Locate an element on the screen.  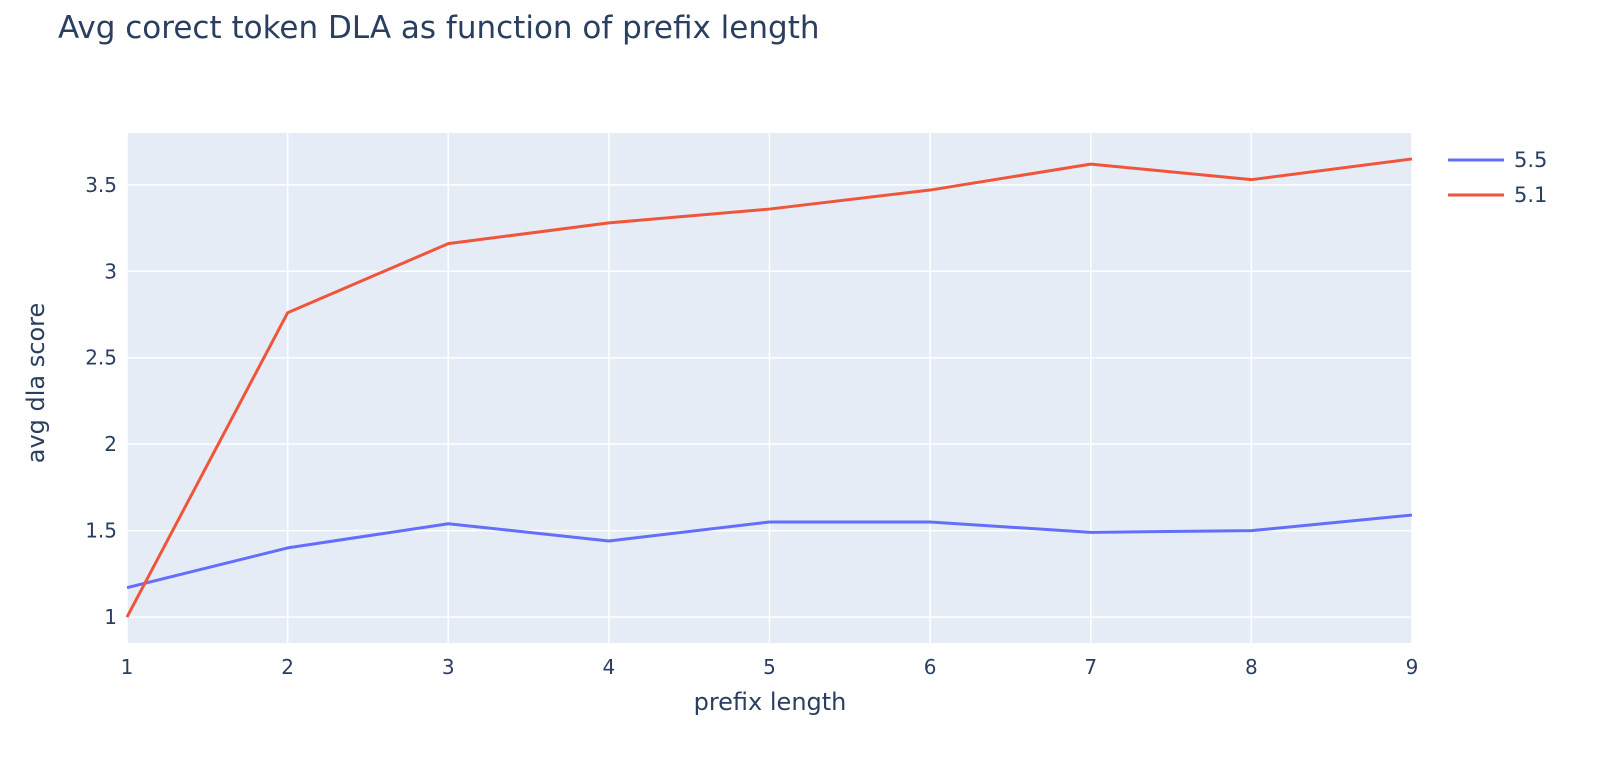
x-tick-label: 2 is located at coordinates (287, 667).